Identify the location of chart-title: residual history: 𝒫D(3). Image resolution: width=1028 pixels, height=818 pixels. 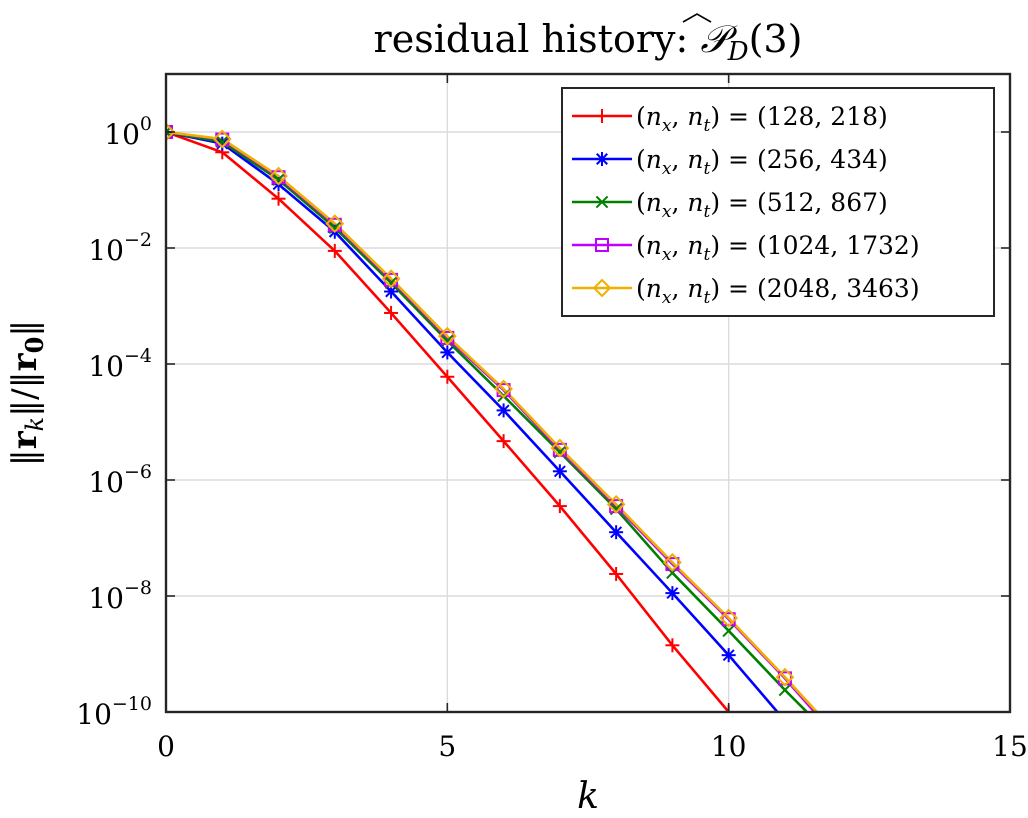
(588, 42).